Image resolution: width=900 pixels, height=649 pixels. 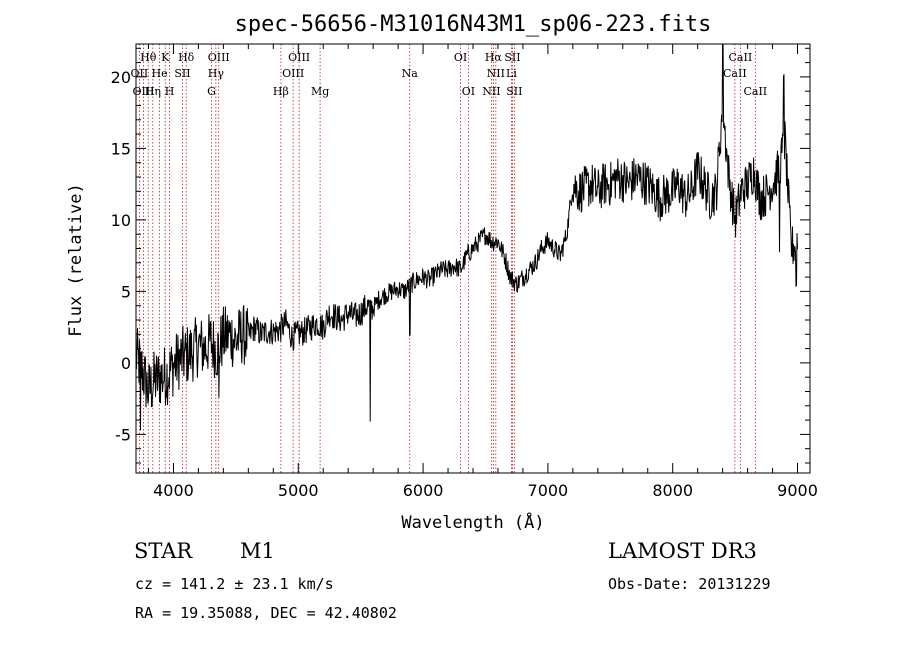 I want to click on x-tick-label: 8000, so click(x=672, y=490).